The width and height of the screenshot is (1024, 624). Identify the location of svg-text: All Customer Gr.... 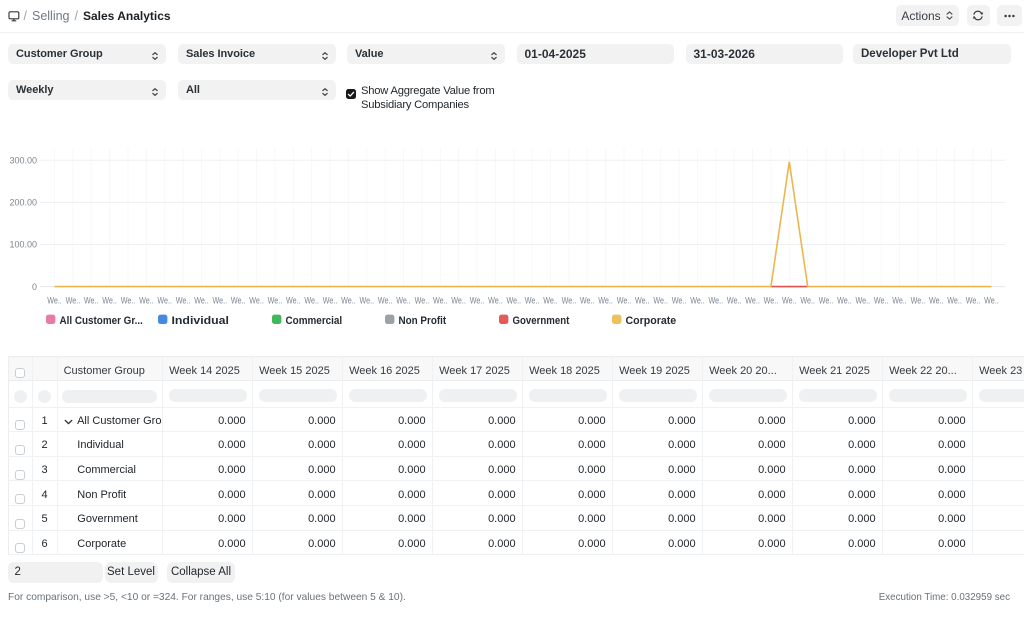
(101, 321).